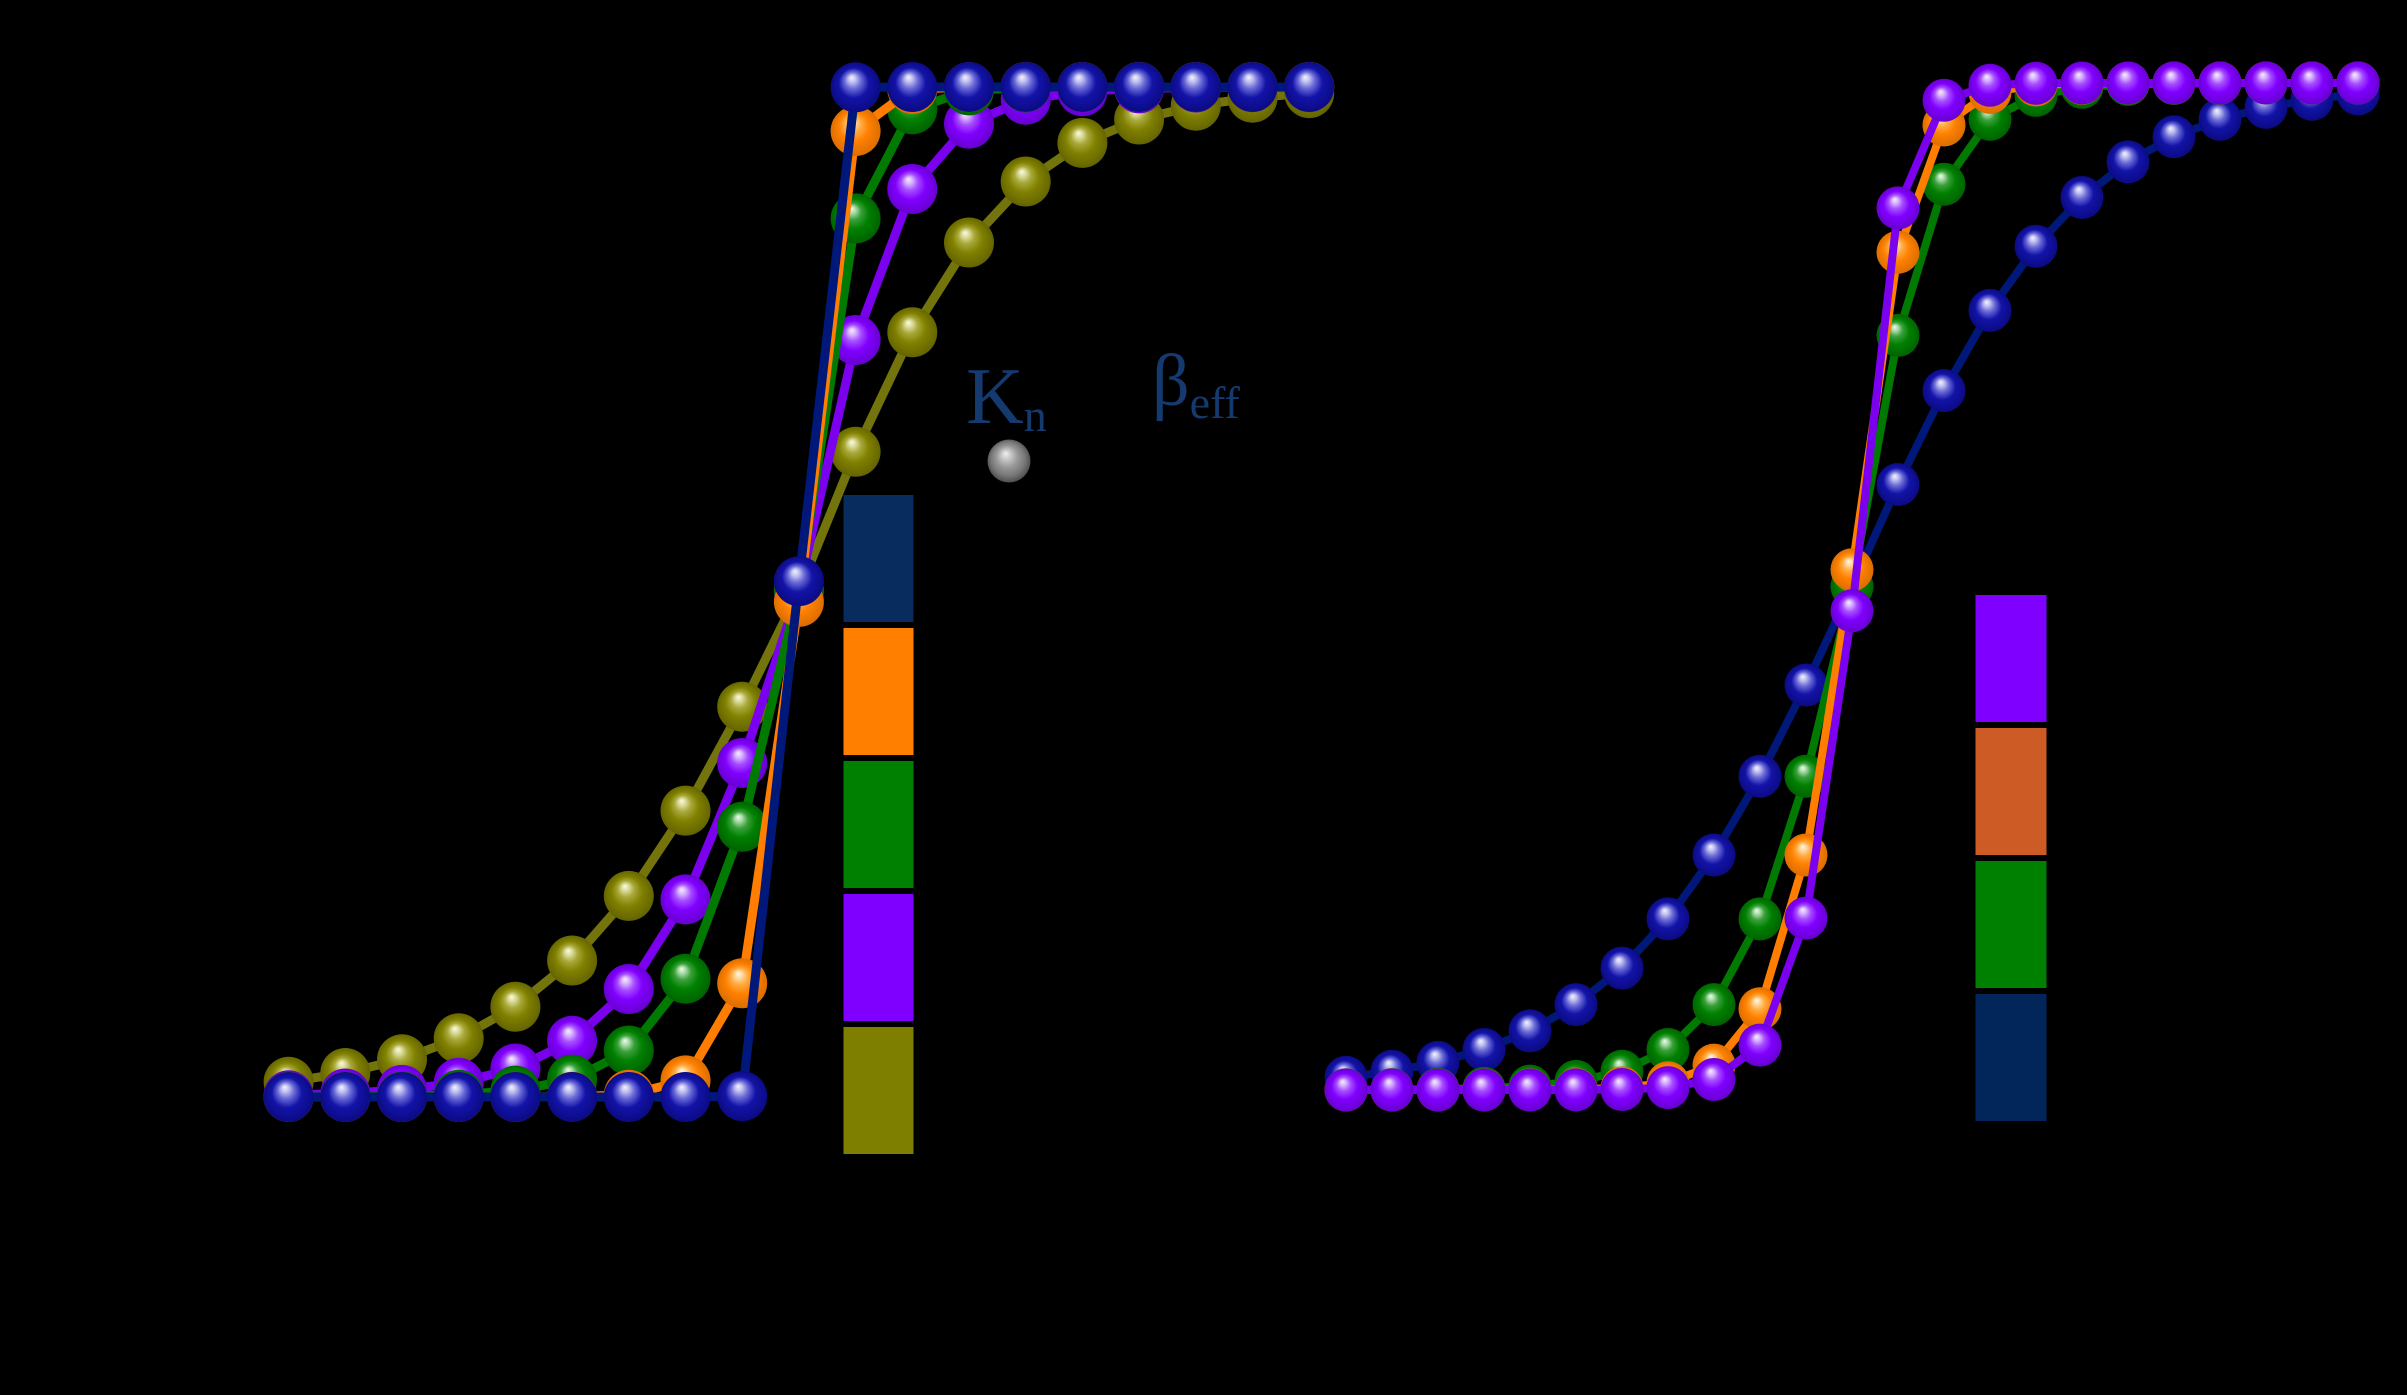 The height and width of the screenshot is (1395, 2407). Describe the element at coordinates (2011, 924) in the screenshot. I see `legend-swatch-green-right` at that location.